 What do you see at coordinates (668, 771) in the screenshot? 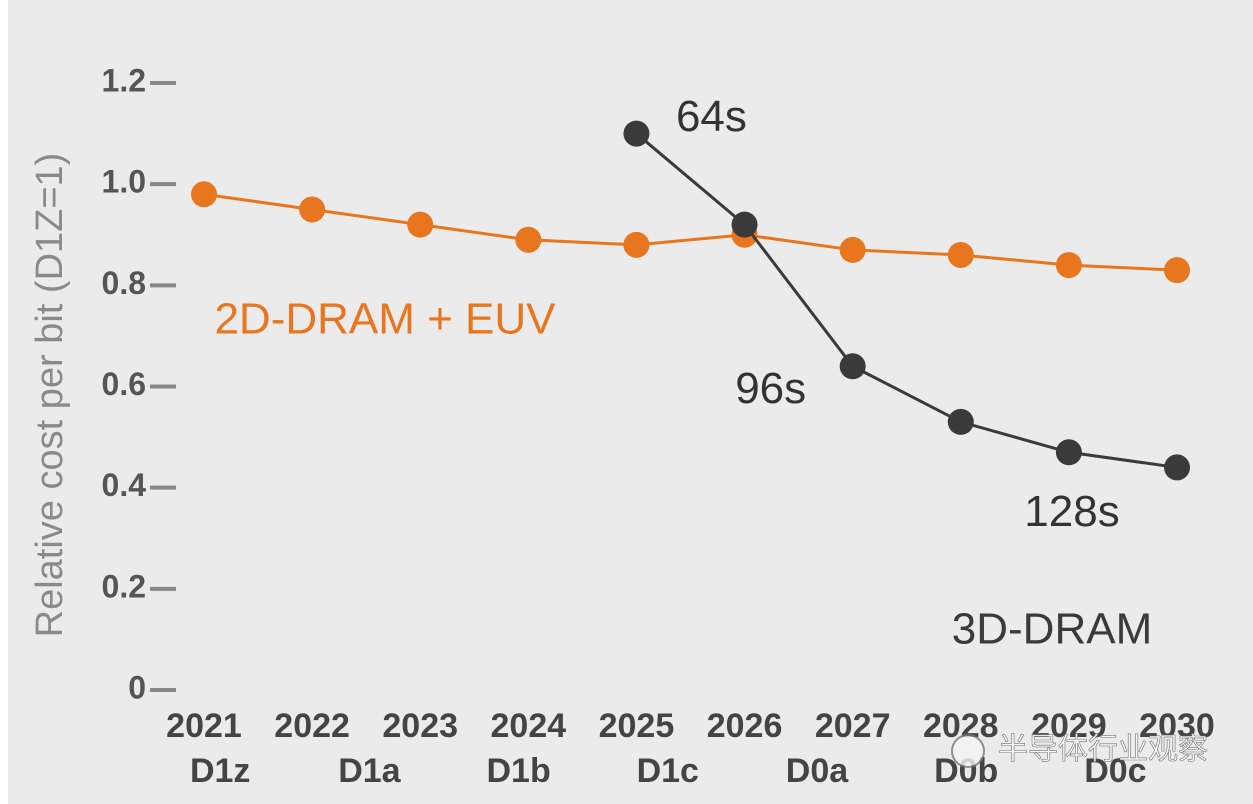
I see `x-tick-sublabel: D1c` at bounding box center [668, 771].